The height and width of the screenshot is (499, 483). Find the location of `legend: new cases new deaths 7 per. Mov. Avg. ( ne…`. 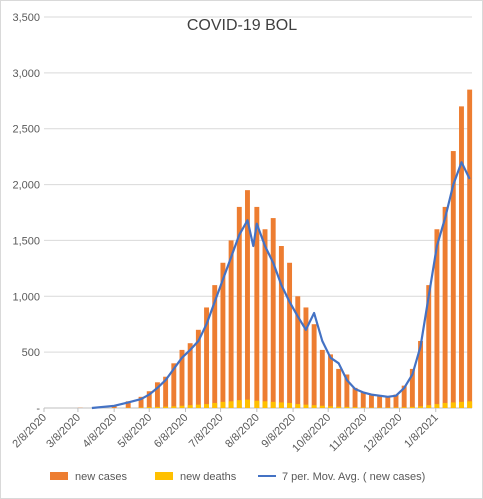

legend: new cases new deaths 7 per. Mov. Avg. ( ne… is located at coordinates (237, 477).